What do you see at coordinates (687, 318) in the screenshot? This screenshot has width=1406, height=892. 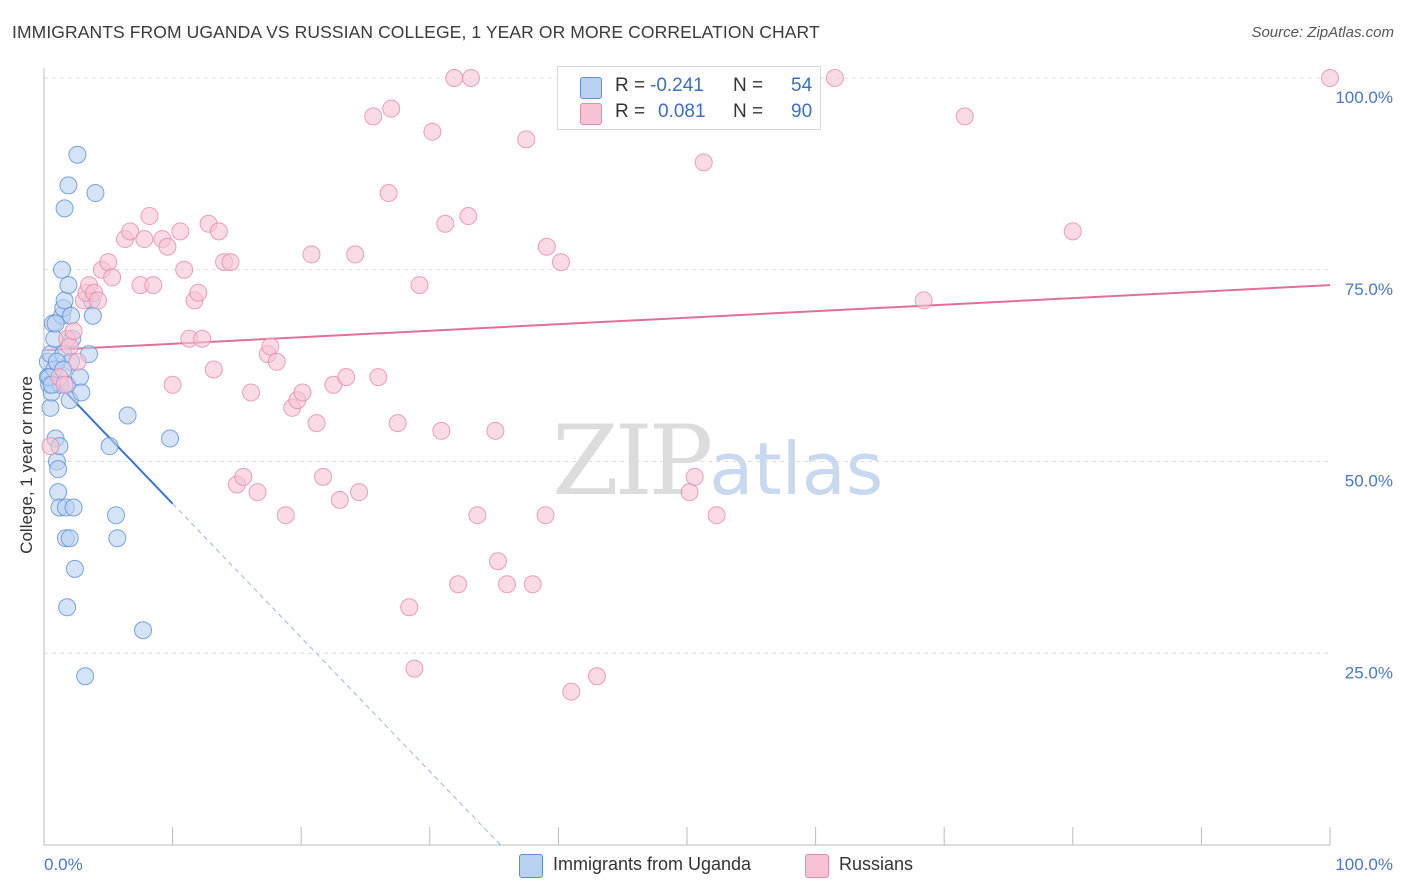 I see `trendline-russians` at bounding box center [687, 318].